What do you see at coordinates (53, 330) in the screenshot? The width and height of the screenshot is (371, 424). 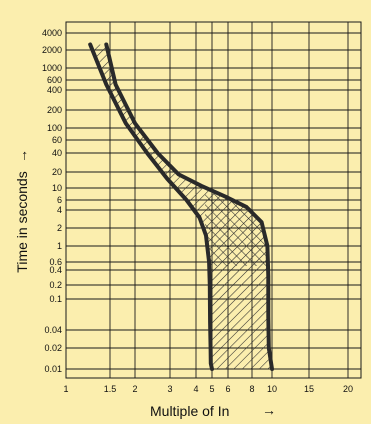 I see `y-tick-label: 0.04` at bounding box center [53, 330].